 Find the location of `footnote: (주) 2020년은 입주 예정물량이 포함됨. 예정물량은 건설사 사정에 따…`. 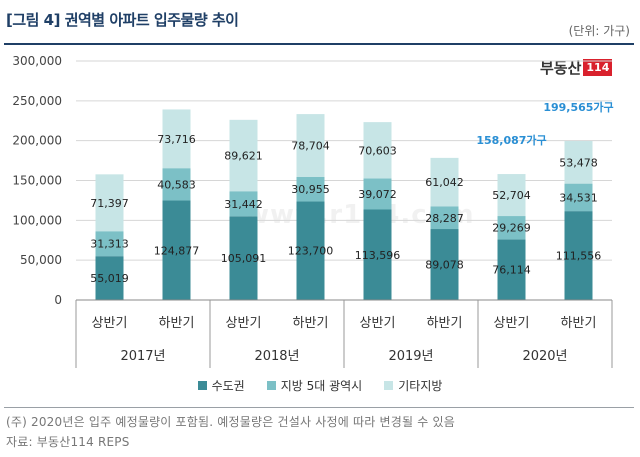

footnote: (주) 2020년은 입주 예정물량이 포함됨. 예정물량은 건설사 사정에 따… is located at coordinates (230, 422).